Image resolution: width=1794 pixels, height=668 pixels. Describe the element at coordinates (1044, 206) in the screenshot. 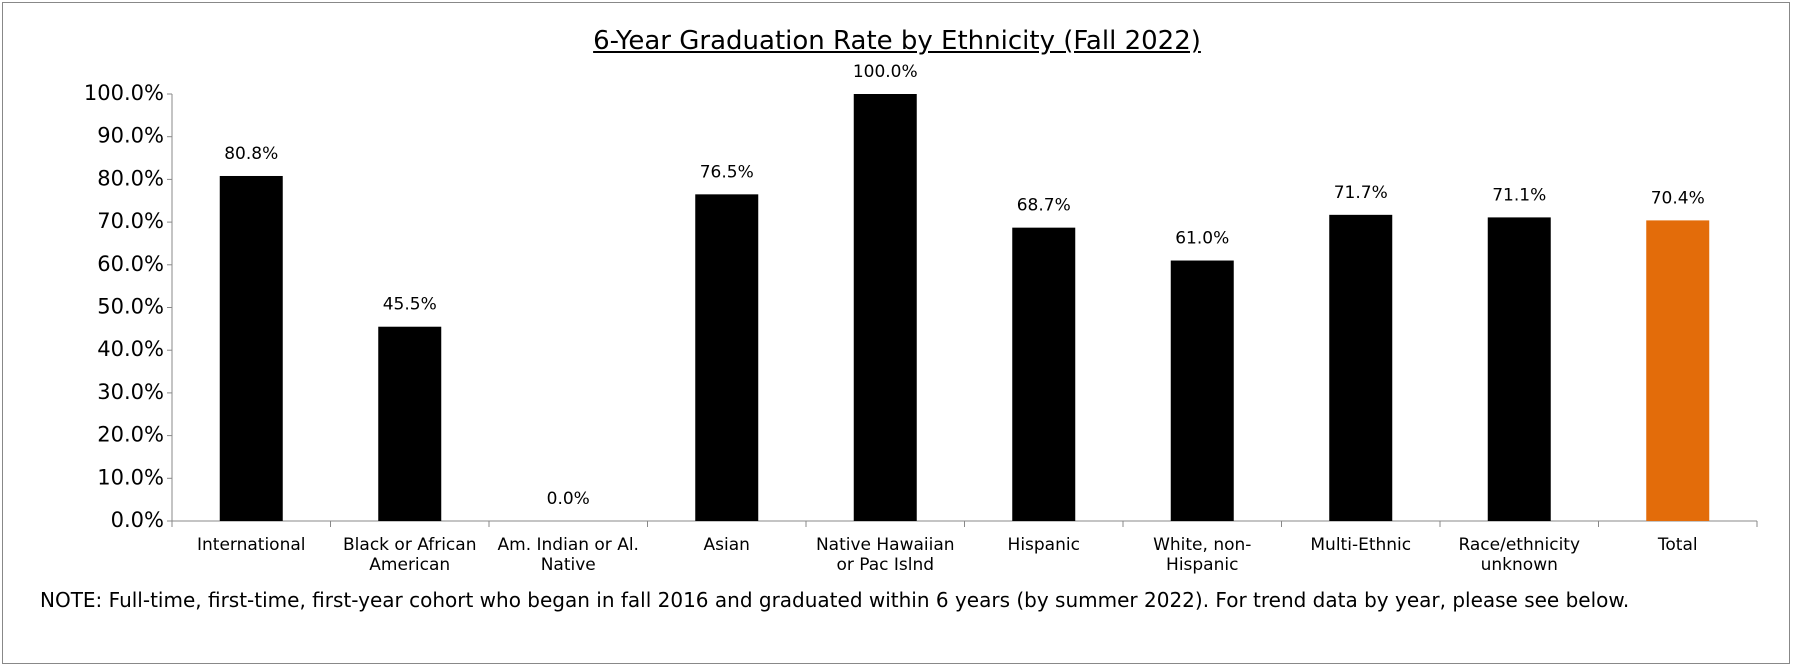

I see `value-label: 68.7%` at that location.